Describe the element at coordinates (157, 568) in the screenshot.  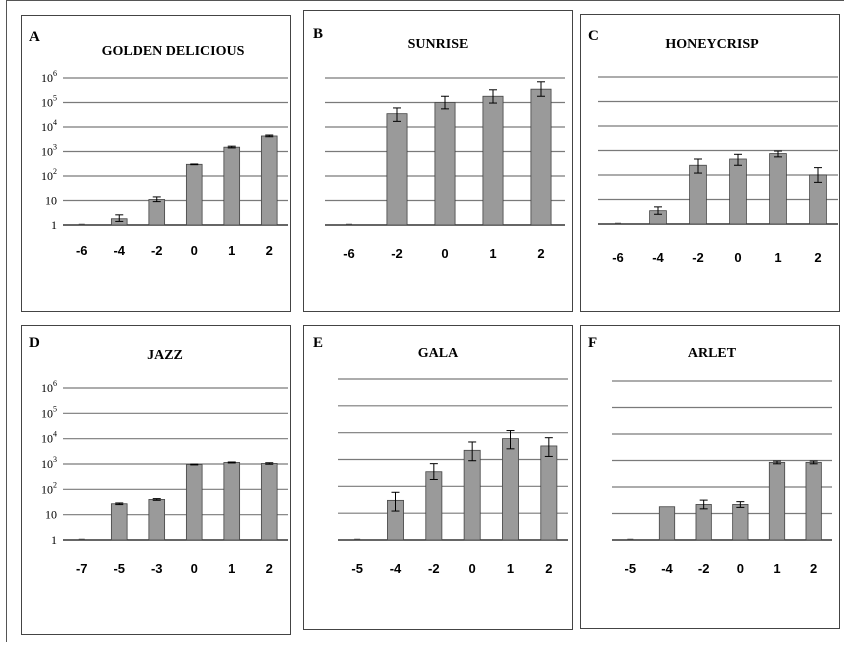
I see `x-tick-label: -3` at that location.